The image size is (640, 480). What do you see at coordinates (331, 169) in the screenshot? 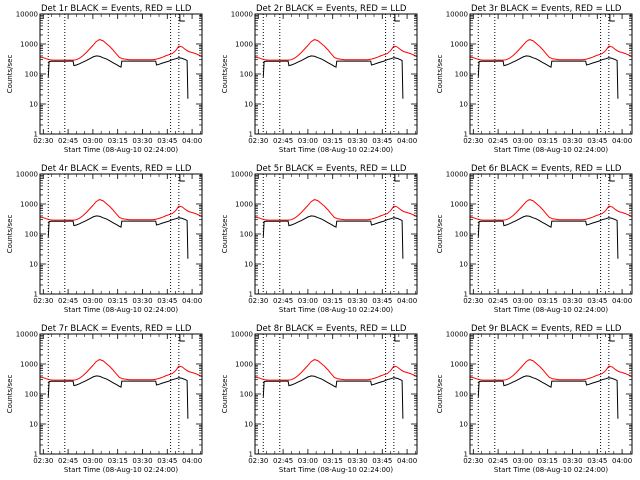
I see `chart-title: Det 5r BLACK = Events, RED = LLD` at bounding box center [331, 169].